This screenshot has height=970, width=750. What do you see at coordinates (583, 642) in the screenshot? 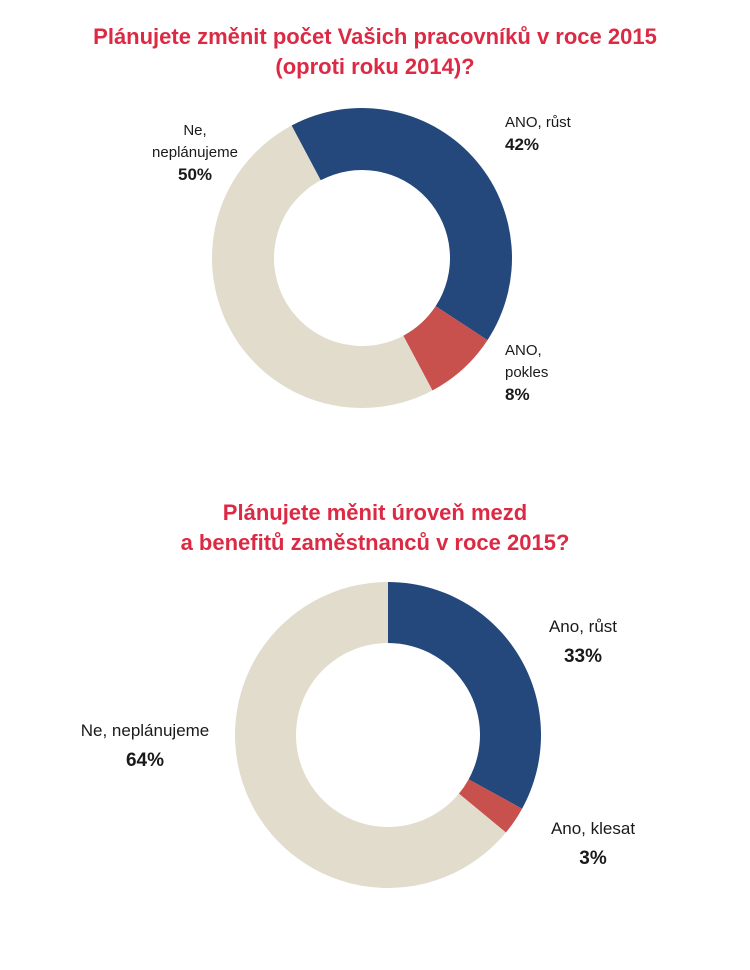
I see `chart-2-label-growth: Ano, růst 33%` at bounding box center [583, 642].